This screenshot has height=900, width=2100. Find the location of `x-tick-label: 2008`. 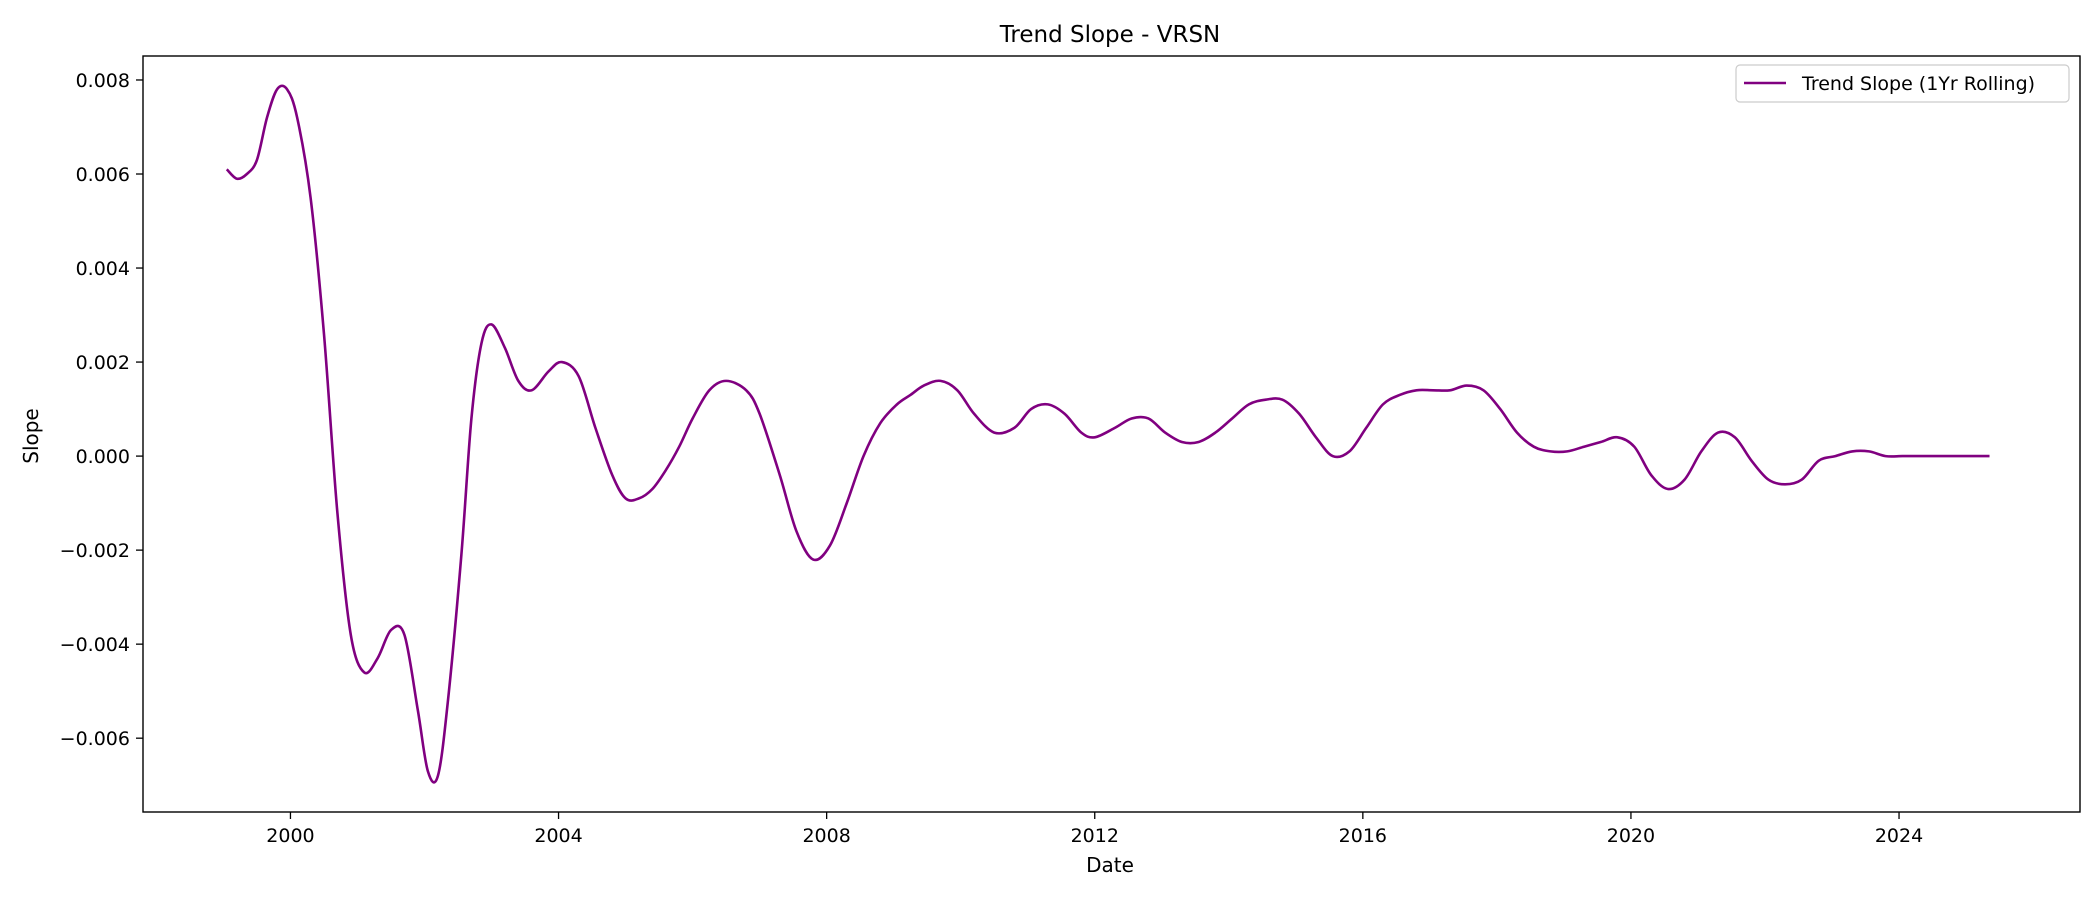

x-tick-label: 2008 is located at coordinates (826, 836).